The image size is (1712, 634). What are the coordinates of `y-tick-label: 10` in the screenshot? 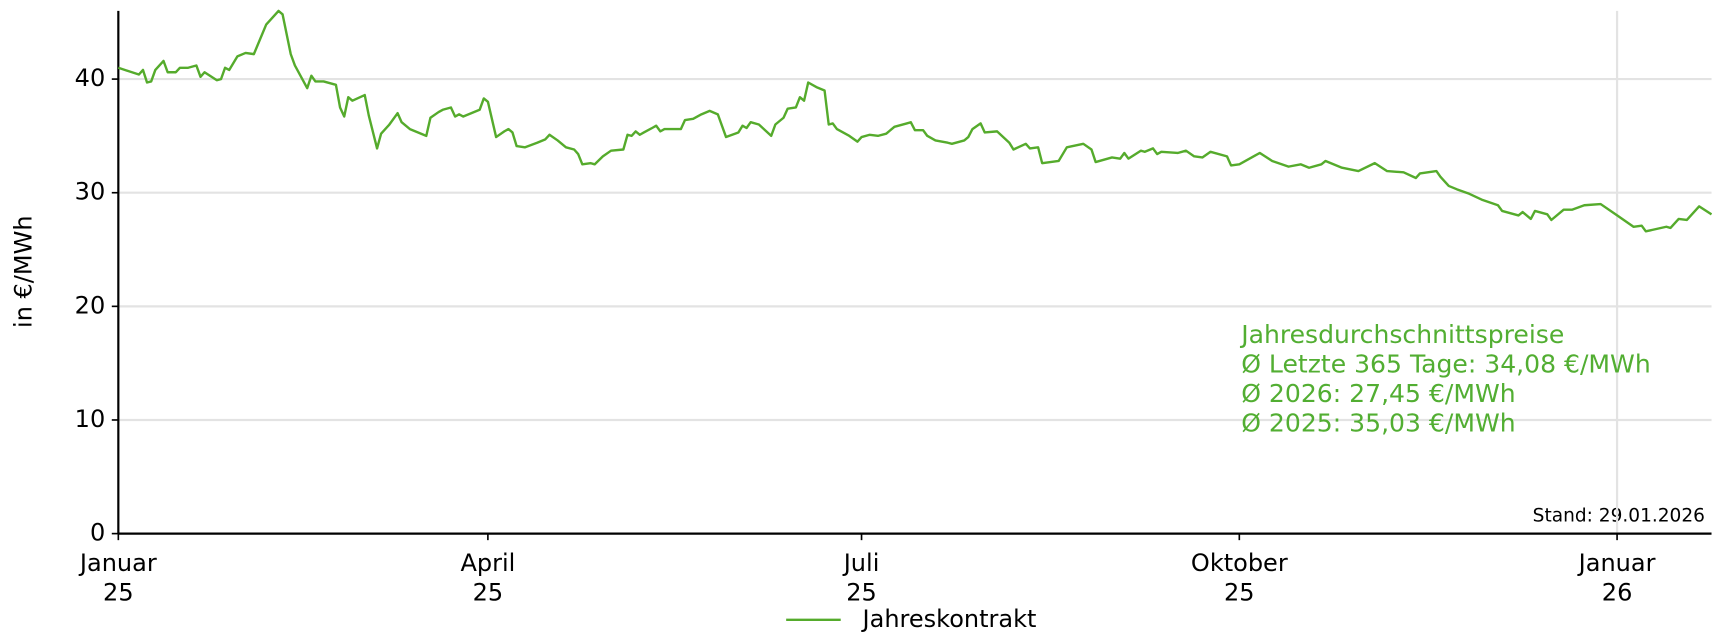 It's located at (90, 419).